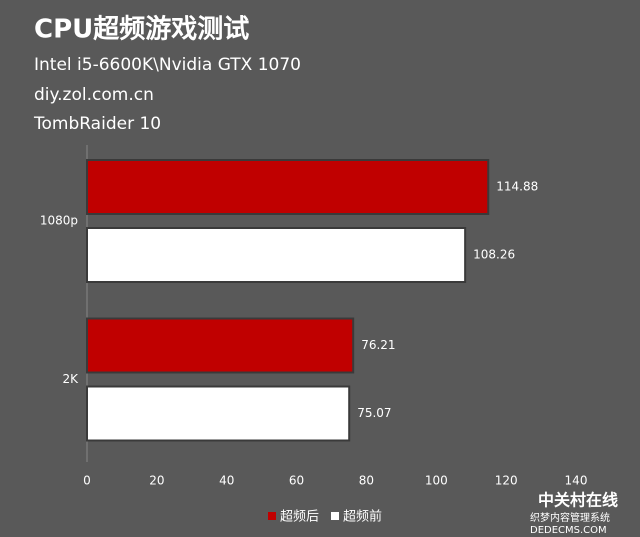 The height and width of the screenshot is (537, 640). What do you see at coordinates (167, 65) in the screenshot?
I see `subtitle: Intel i5-6600K\Nvidia GTX 1070` at bounding box center [167, 65].